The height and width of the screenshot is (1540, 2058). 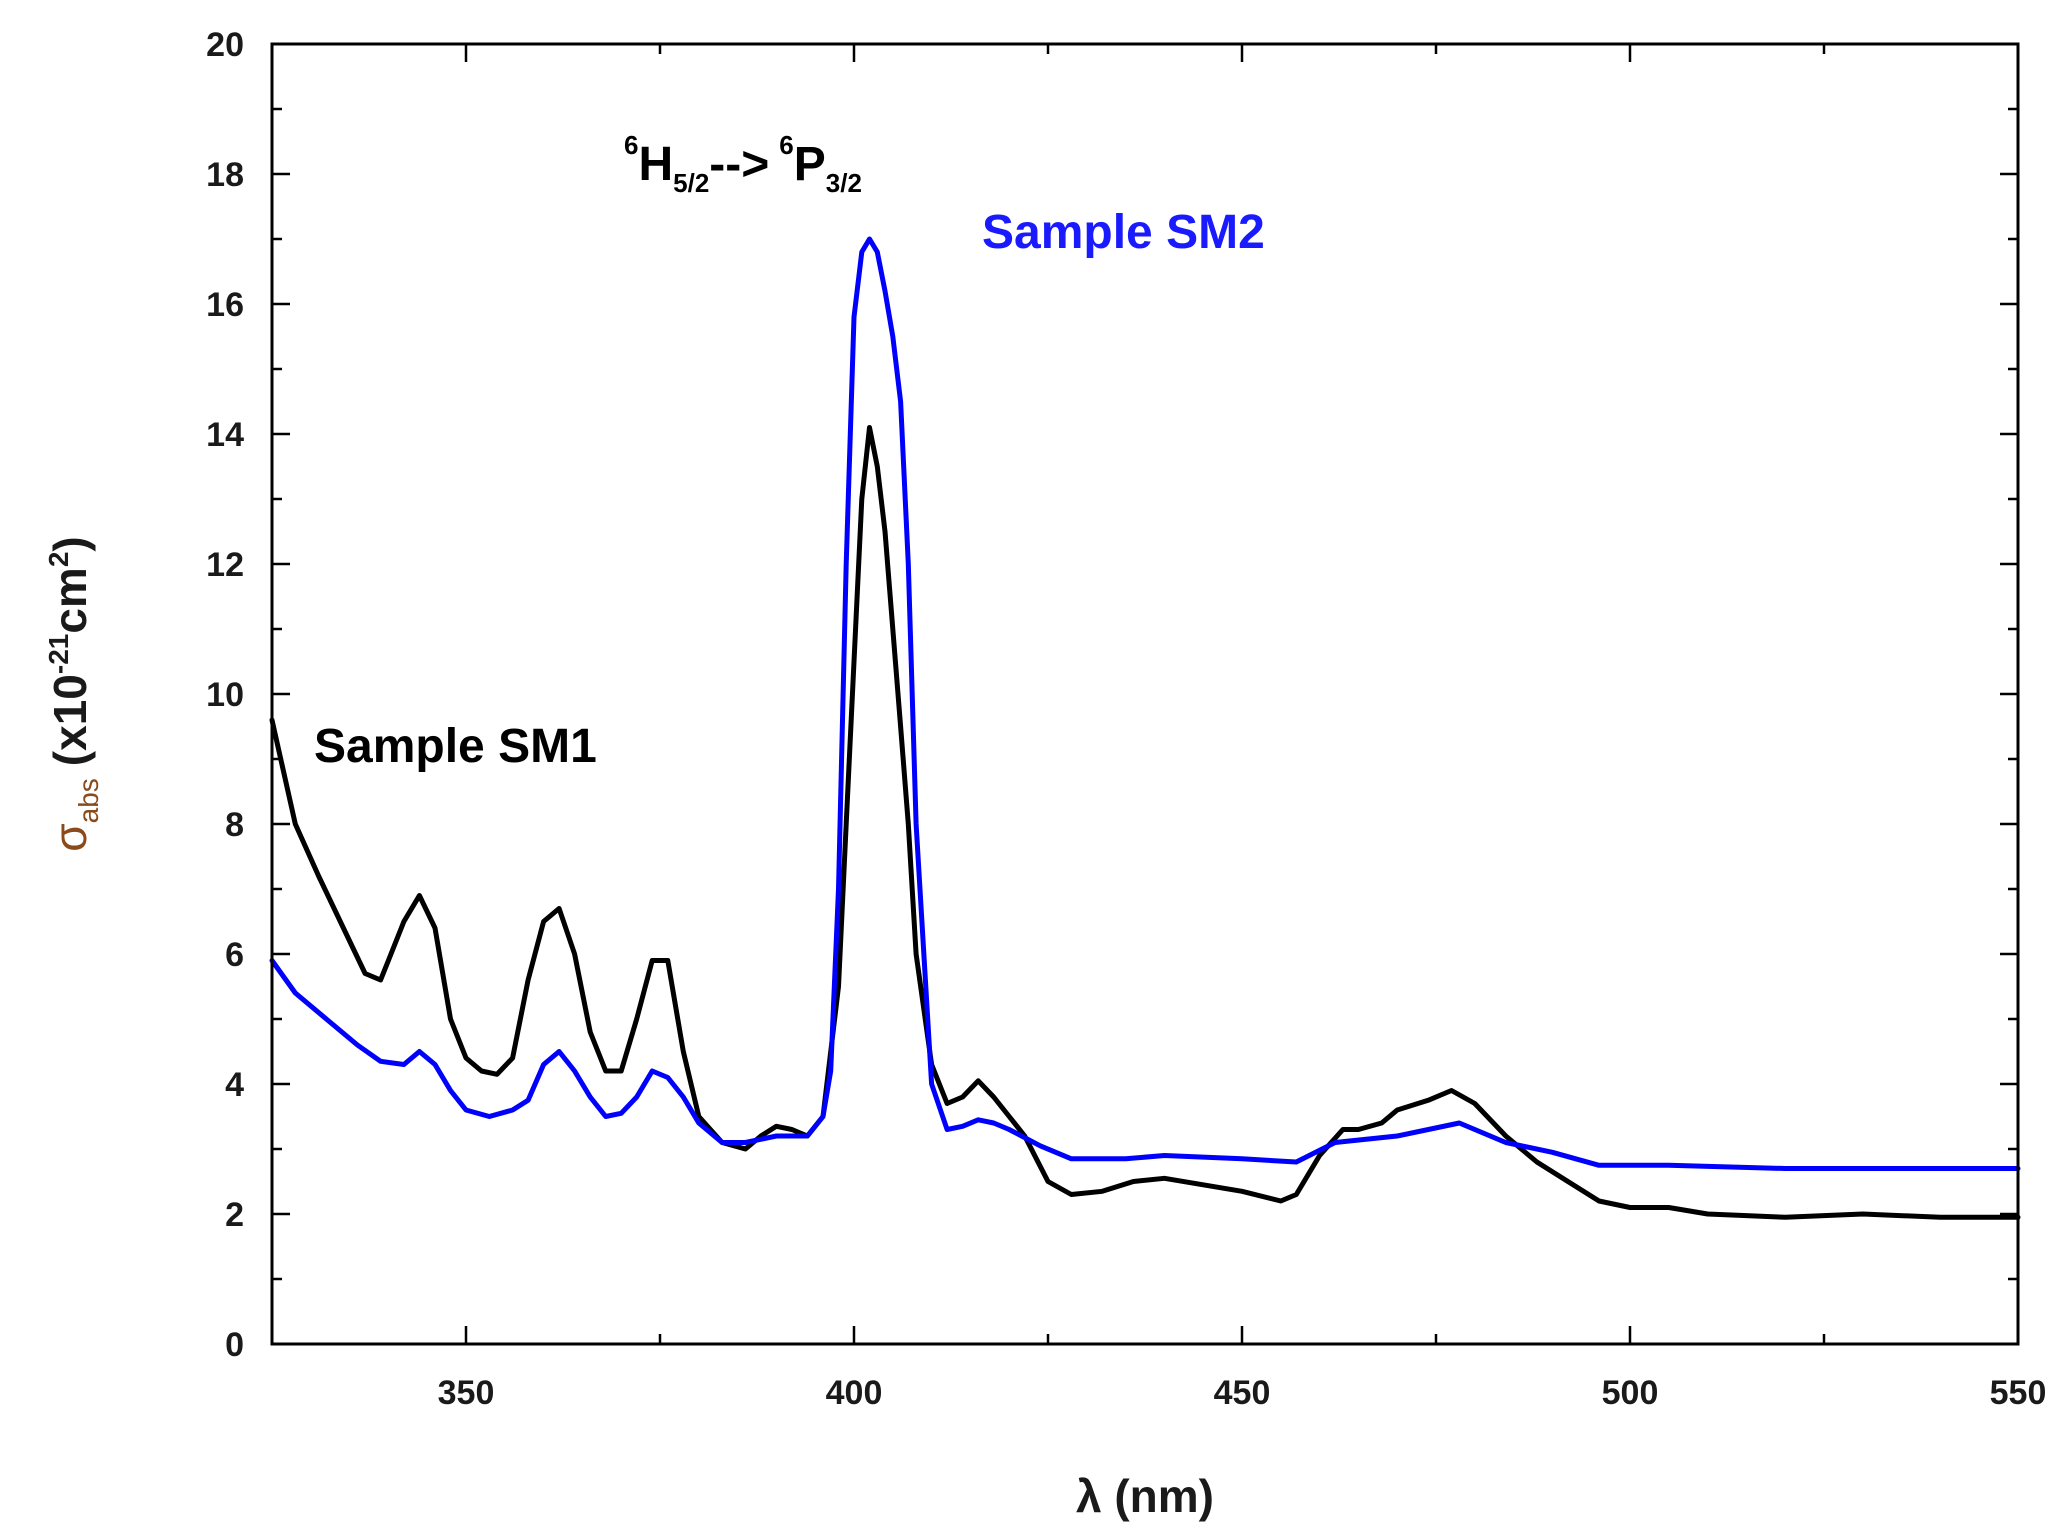 I want to click on x-tick-label: 550, so click(x=2018, y=1393).